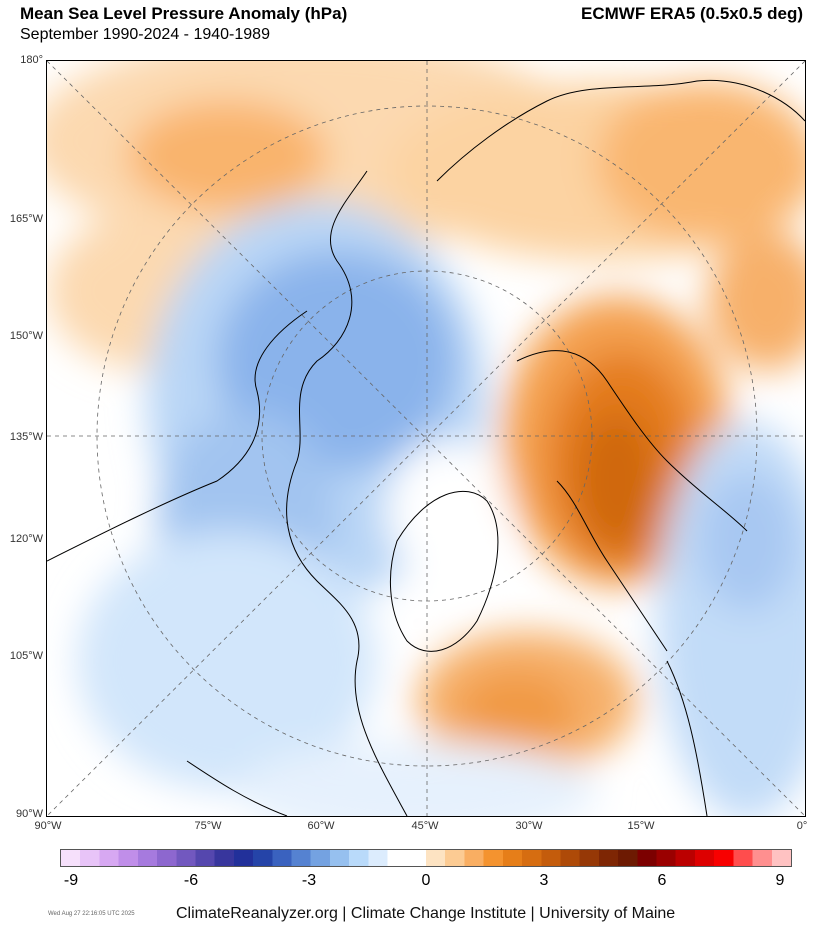 Image resolution: width=815 pixels, height=930 pixels. What do you see at coordinates (91, 914) in the screenshot?
I see `timestamp: Wed Aug 27 22:16:05 UTC 2025` at bounding box center [91, 914].